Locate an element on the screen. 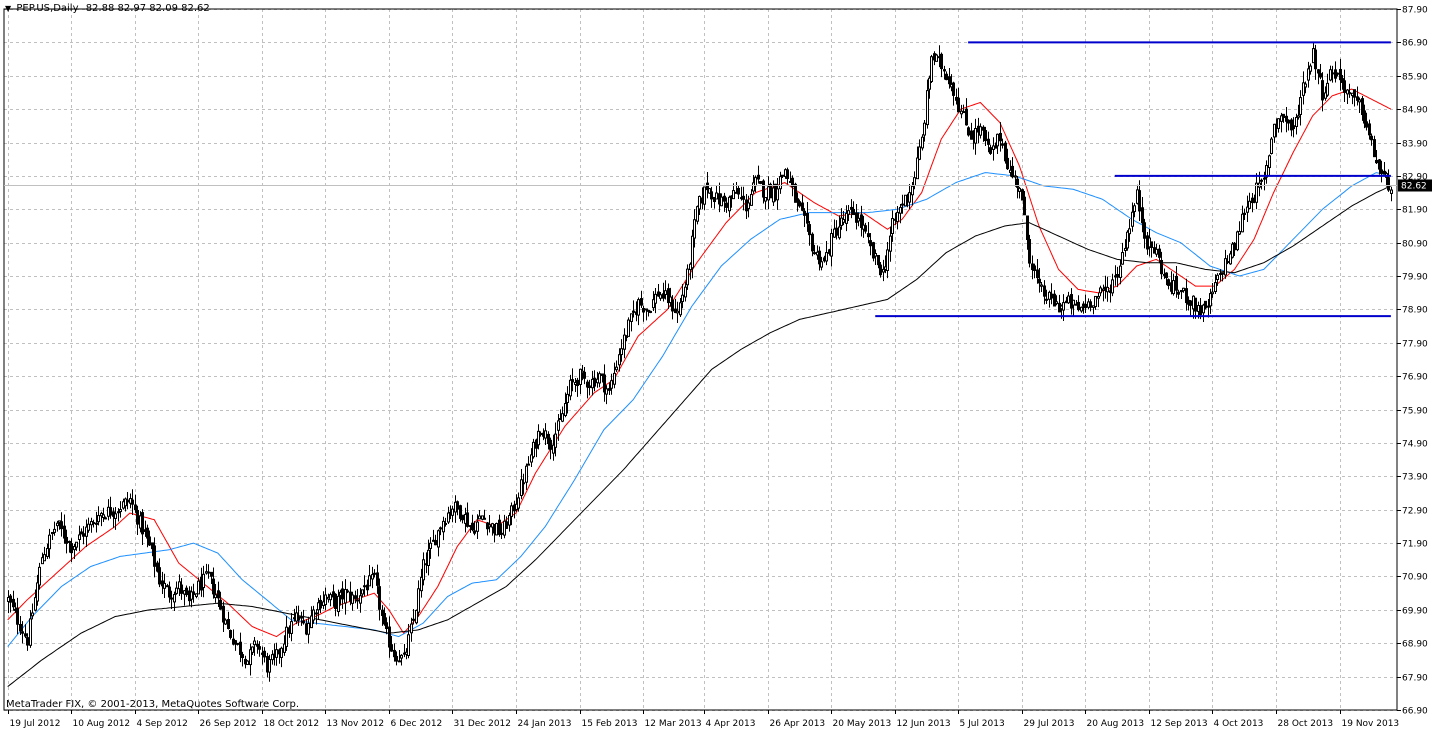  trendlines is located at coordinates (1133, 179).